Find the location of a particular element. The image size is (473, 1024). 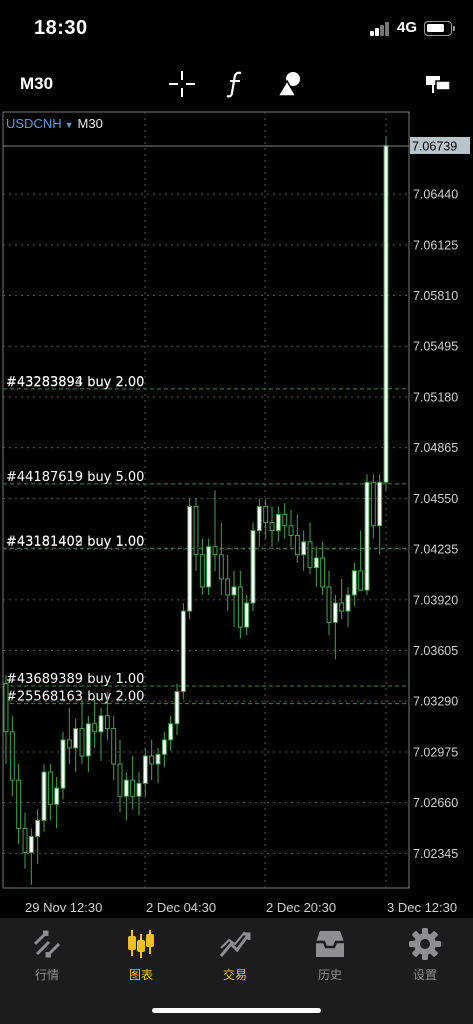

chart-toolbar: M30 is located at coordinates (236, 85).